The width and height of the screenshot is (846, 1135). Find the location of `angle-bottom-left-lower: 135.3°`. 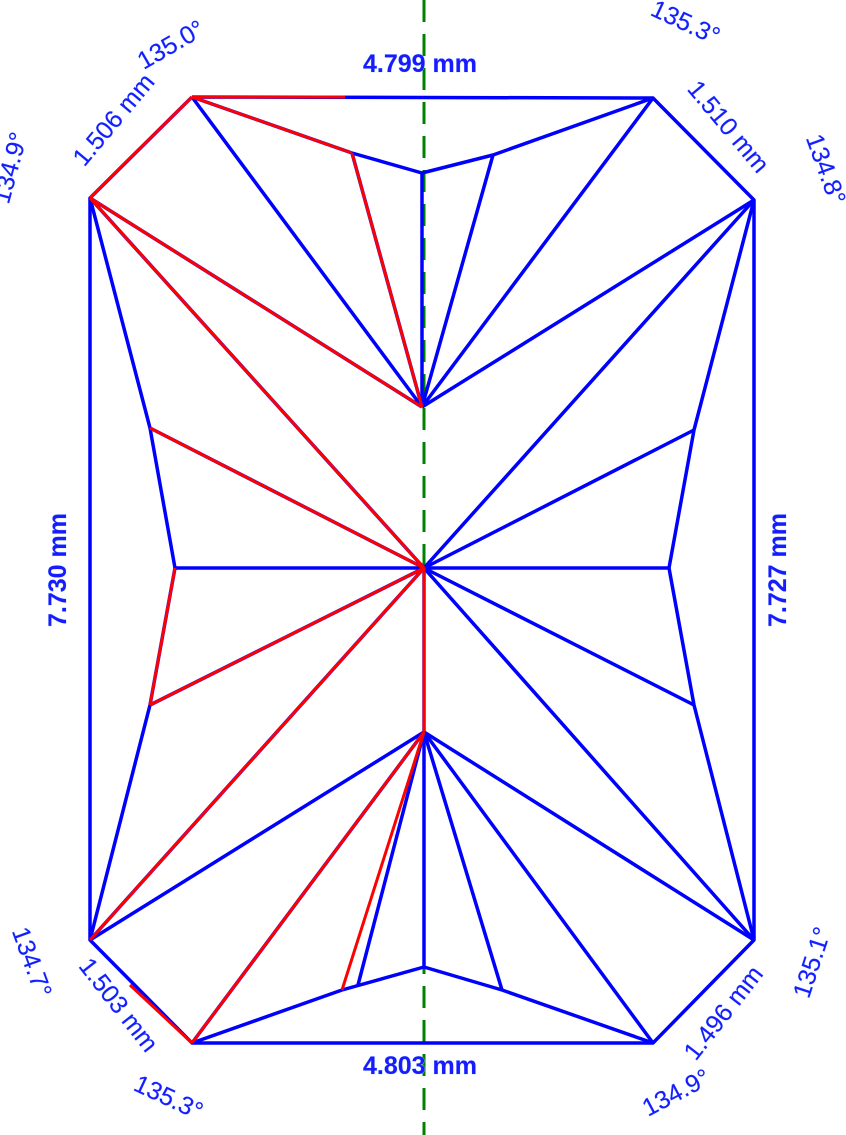

angle-bottom-left-lower: 135.3° is located at coordinates (169, 1098).